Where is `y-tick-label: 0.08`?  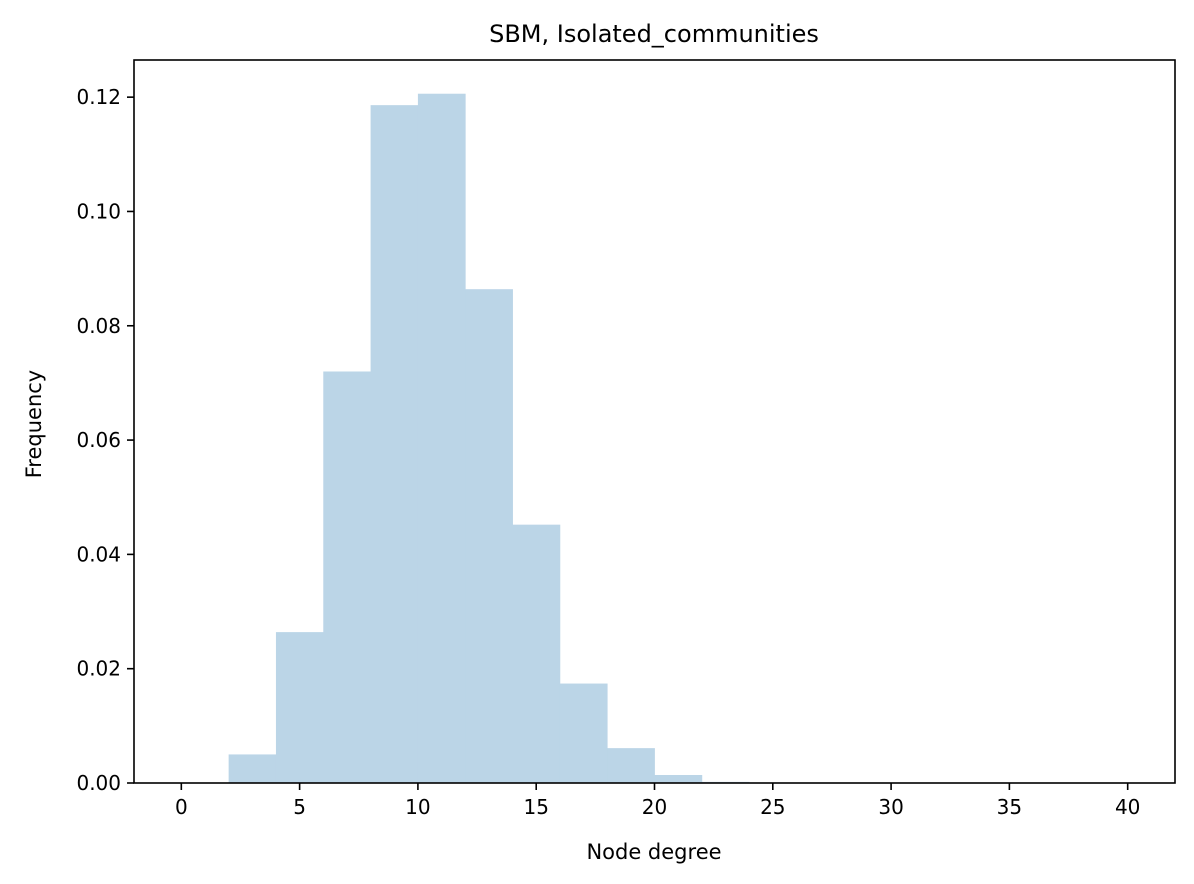 y-tick-label: 0.08 is located at coordinates (98, 326).